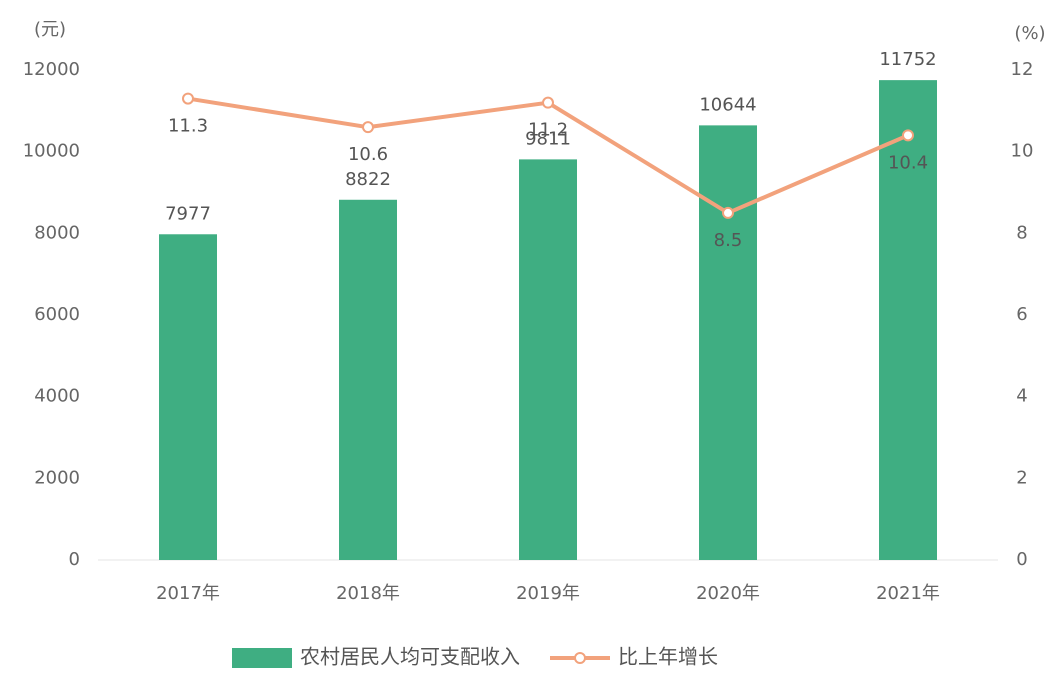 The height and width of the screenshot is (677, 1055). What do you see at coordinates (1022, 69) in the screenshot?
I see `y2-tick-label: 12` at bounding box center [1022, 69].